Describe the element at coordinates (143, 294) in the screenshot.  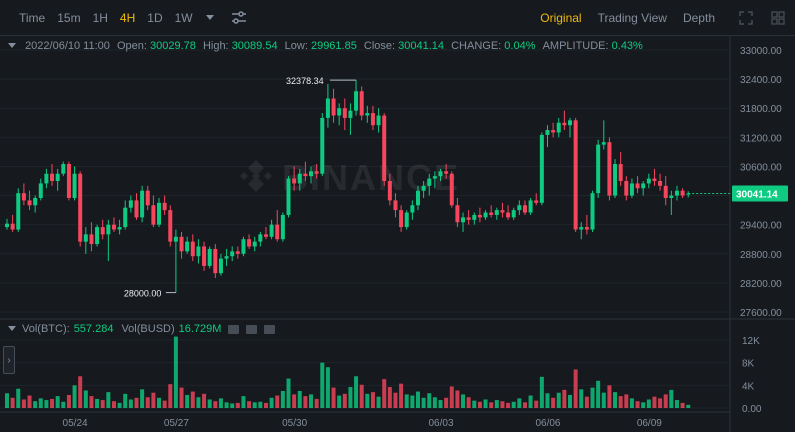
I see `low-marker-label: 28000.00` at that location.